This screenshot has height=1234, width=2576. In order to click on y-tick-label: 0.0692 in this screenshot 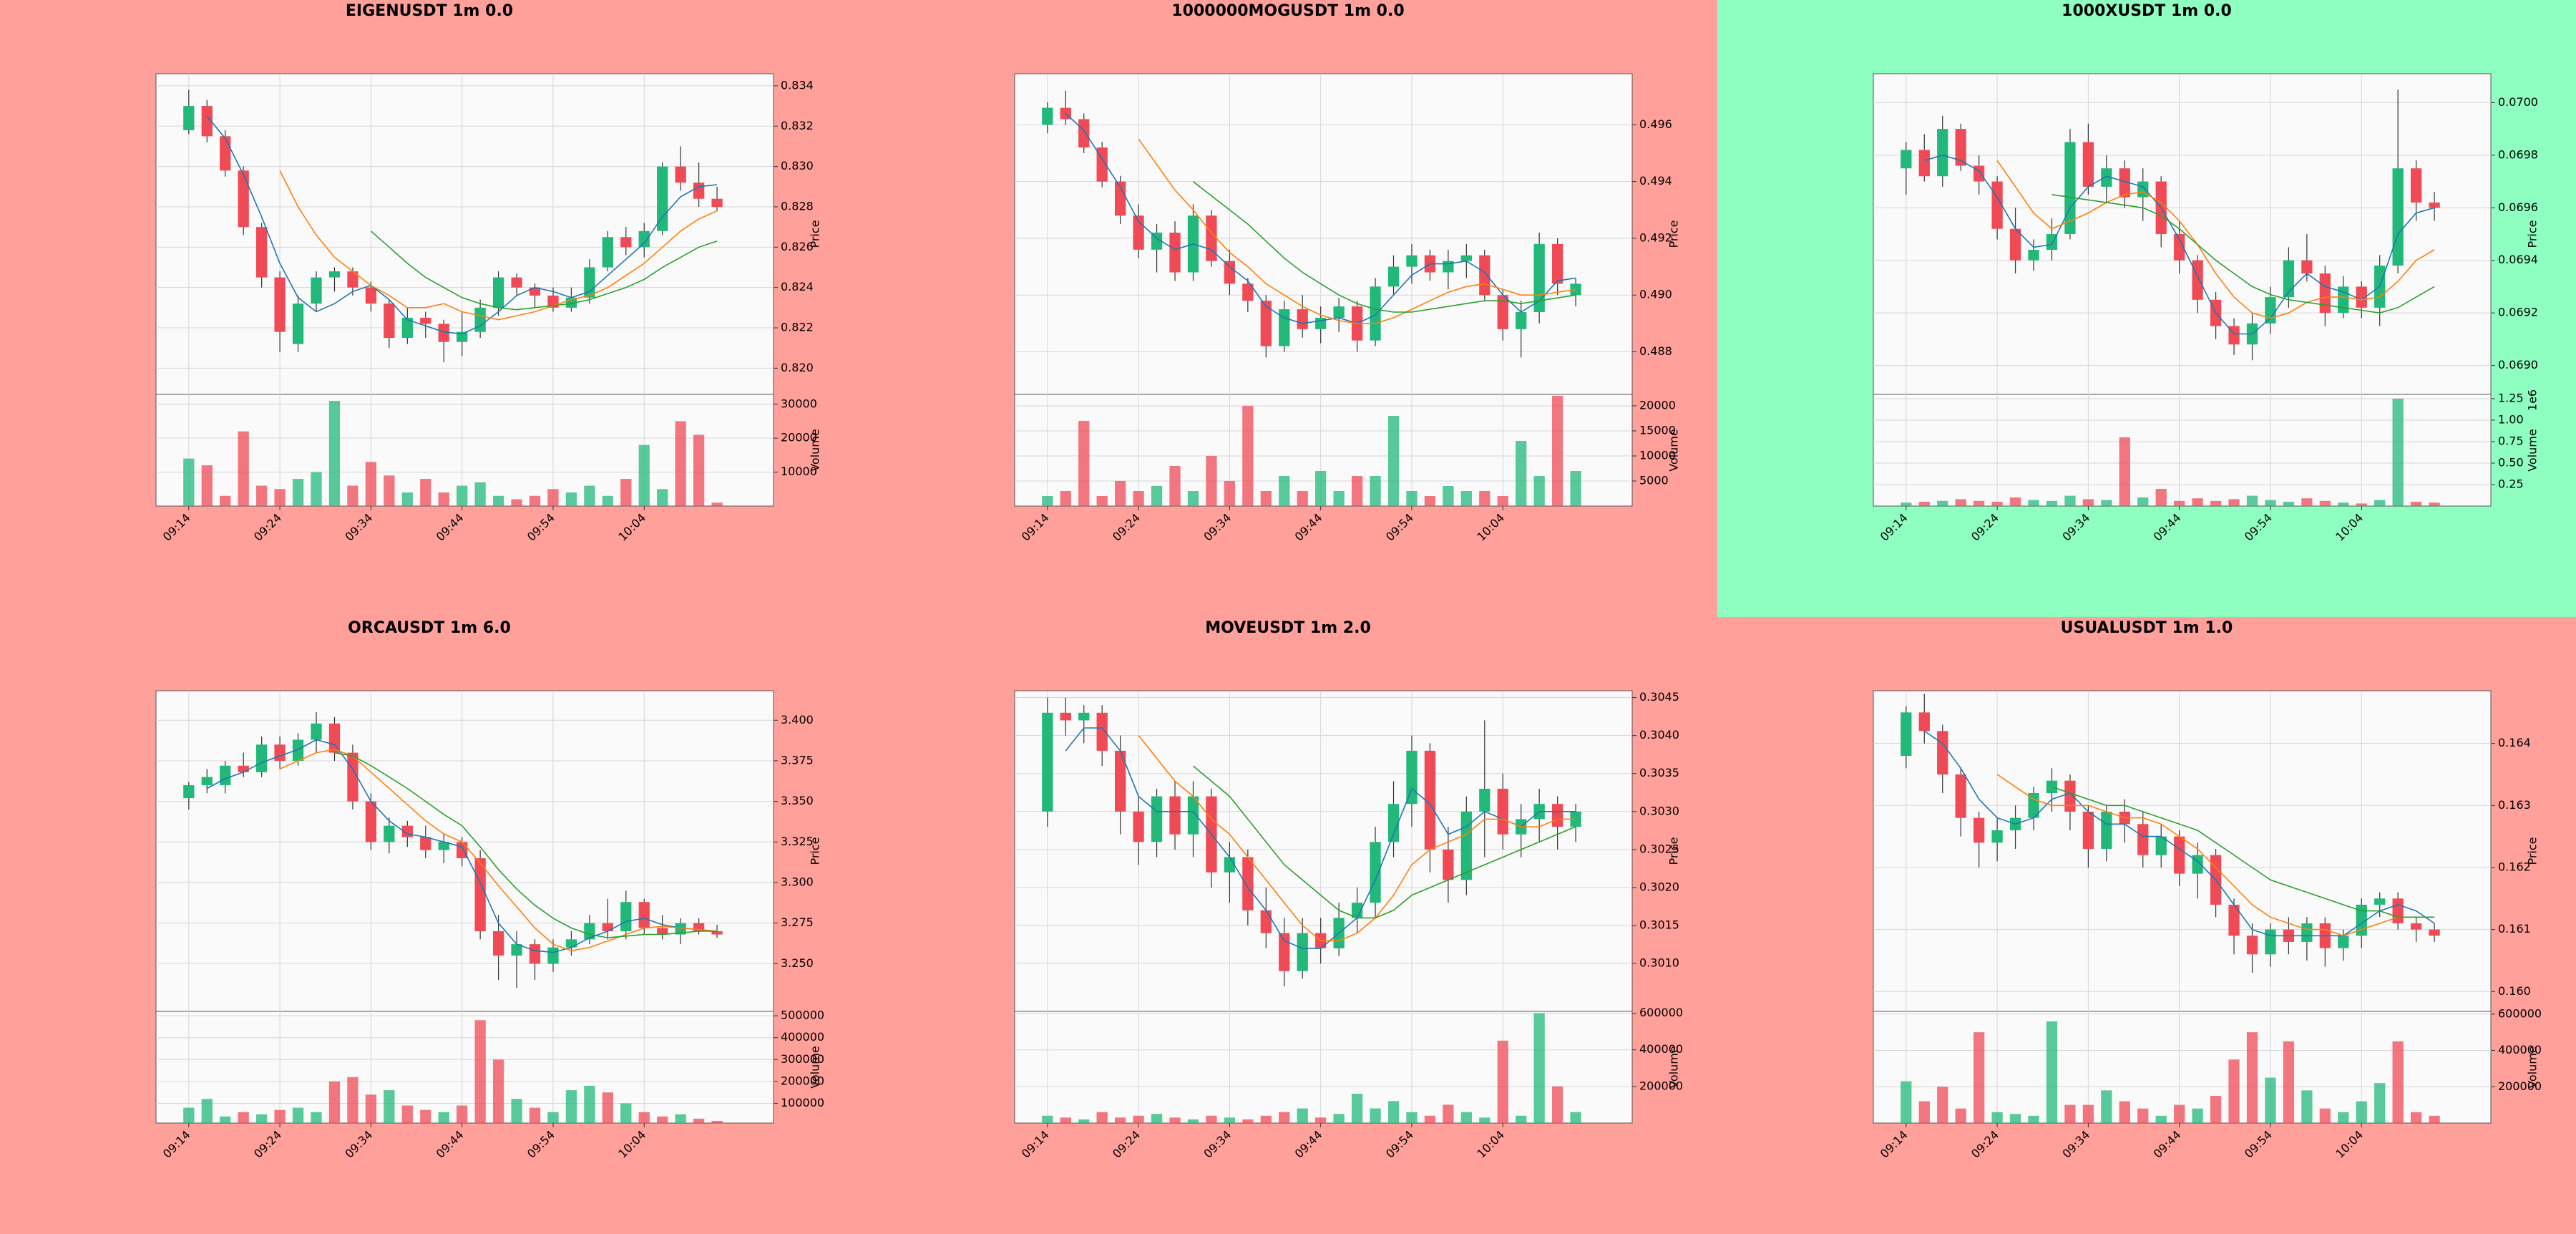, I will do `click(2518, 312)`.